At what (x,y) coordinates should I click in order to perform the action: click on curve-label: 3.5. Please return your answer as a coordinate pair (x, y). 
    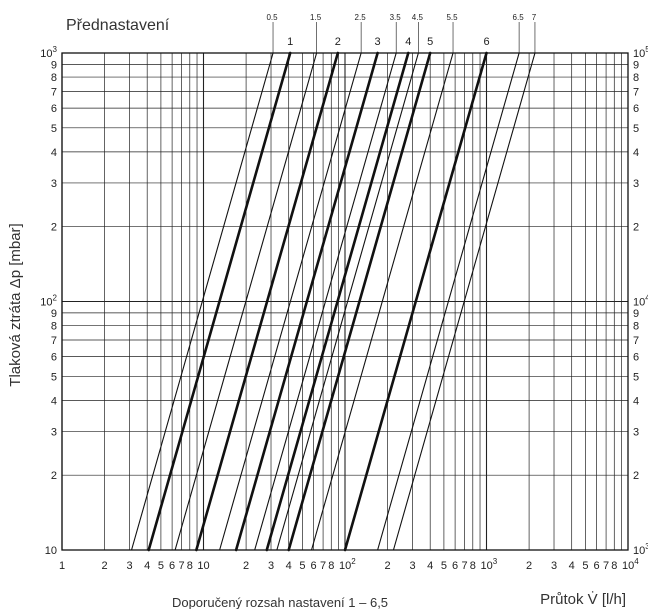
    Looking at the image, I should click on (396, 17).